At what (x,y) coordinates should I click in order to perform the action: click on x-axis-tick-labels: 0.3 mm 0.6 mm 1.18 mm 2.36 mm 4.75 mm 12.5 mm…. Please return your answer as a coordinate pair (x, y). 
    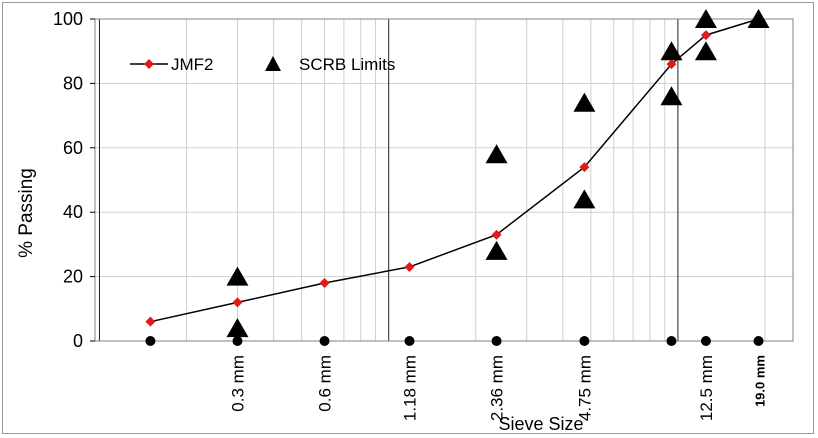
    Looking at the image, I should click on (497, 388).